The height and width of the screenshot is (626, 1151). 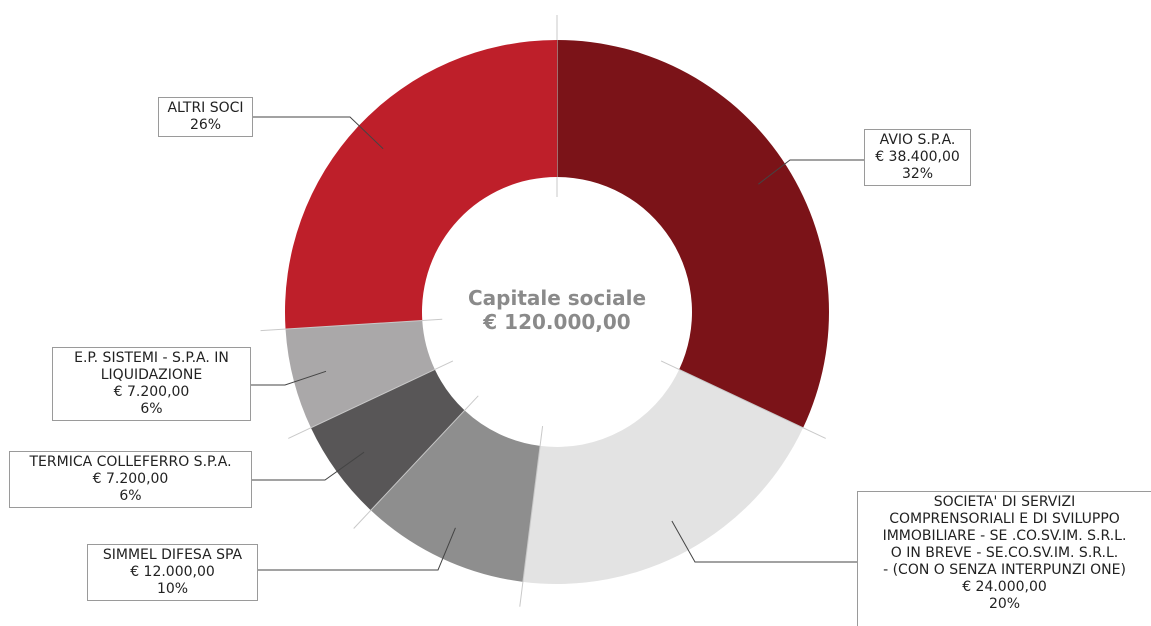 I want to click on label-termica: TERMICA COLLEFERRO S.P.A. € 7.200,00 6%, so click(x=130, y=479).